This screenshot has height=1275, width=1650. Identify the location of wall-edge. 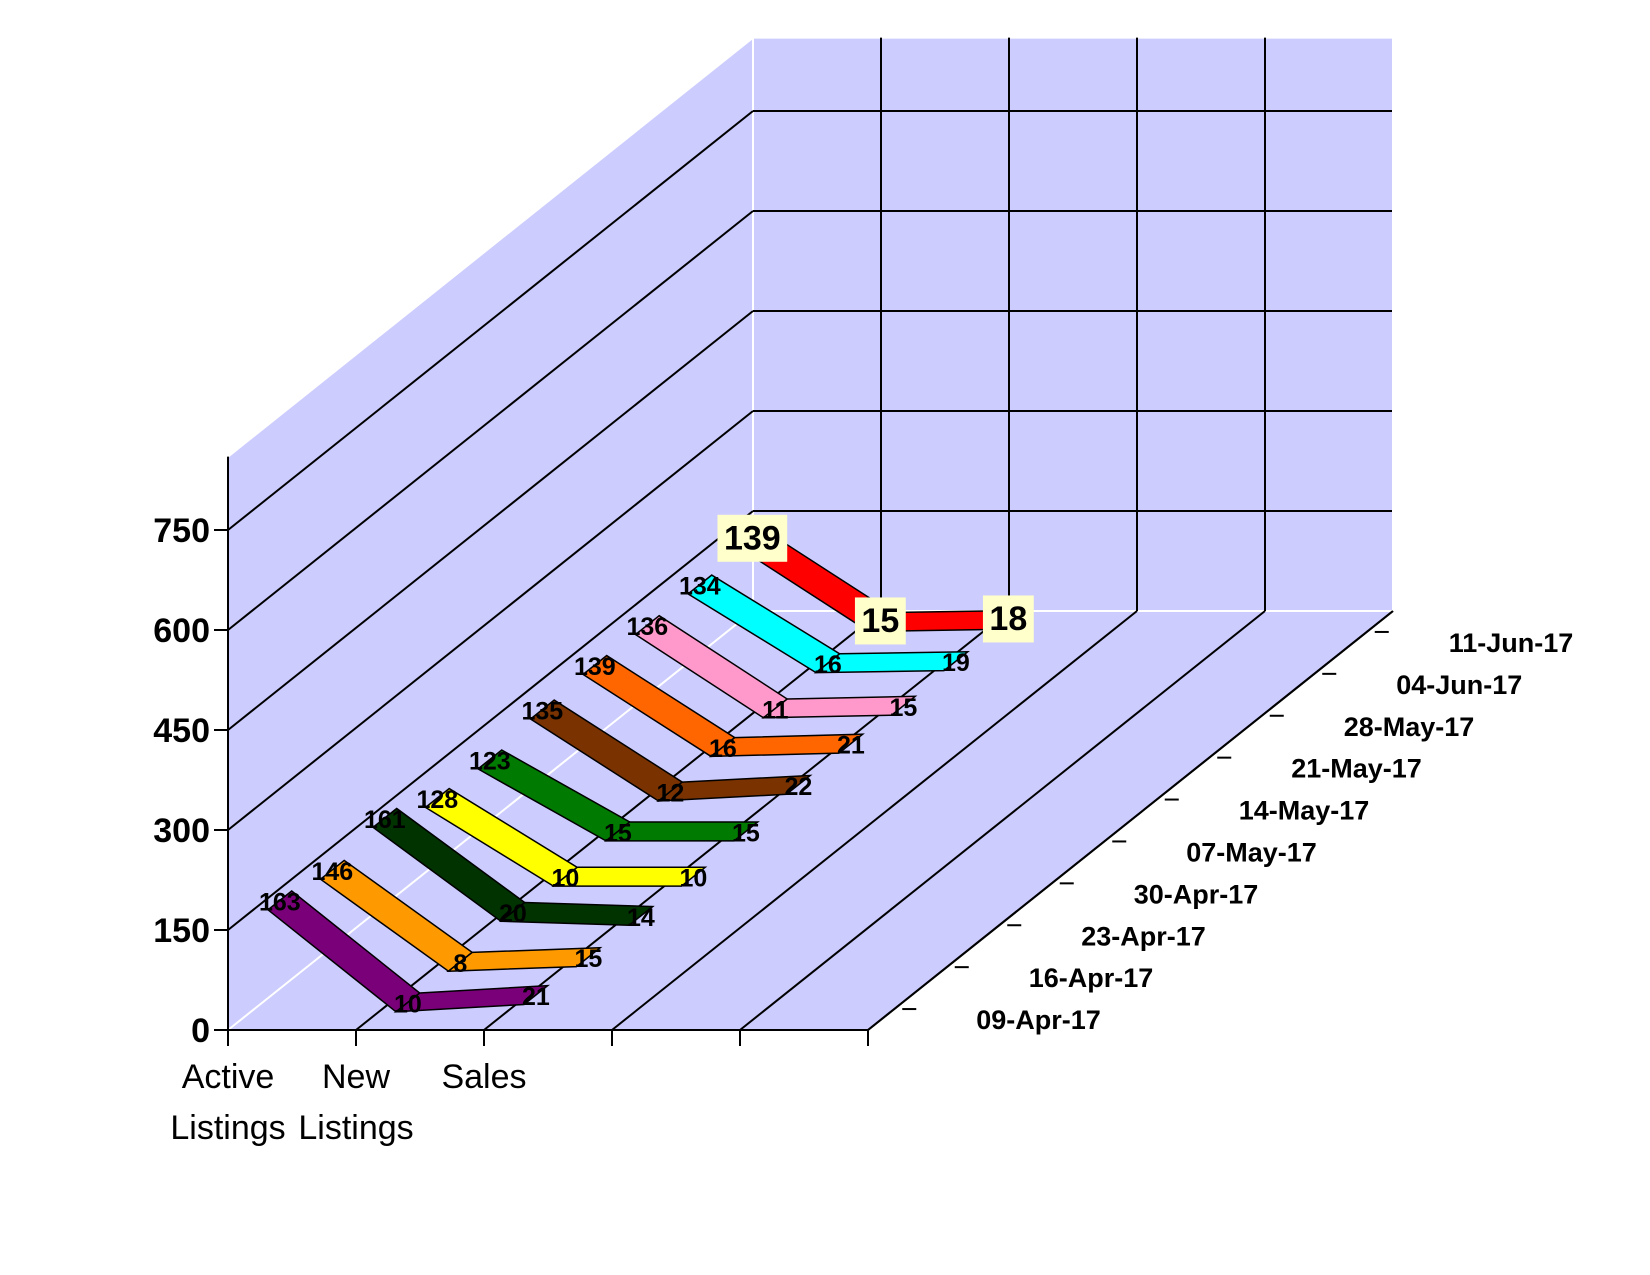
(490, 247).